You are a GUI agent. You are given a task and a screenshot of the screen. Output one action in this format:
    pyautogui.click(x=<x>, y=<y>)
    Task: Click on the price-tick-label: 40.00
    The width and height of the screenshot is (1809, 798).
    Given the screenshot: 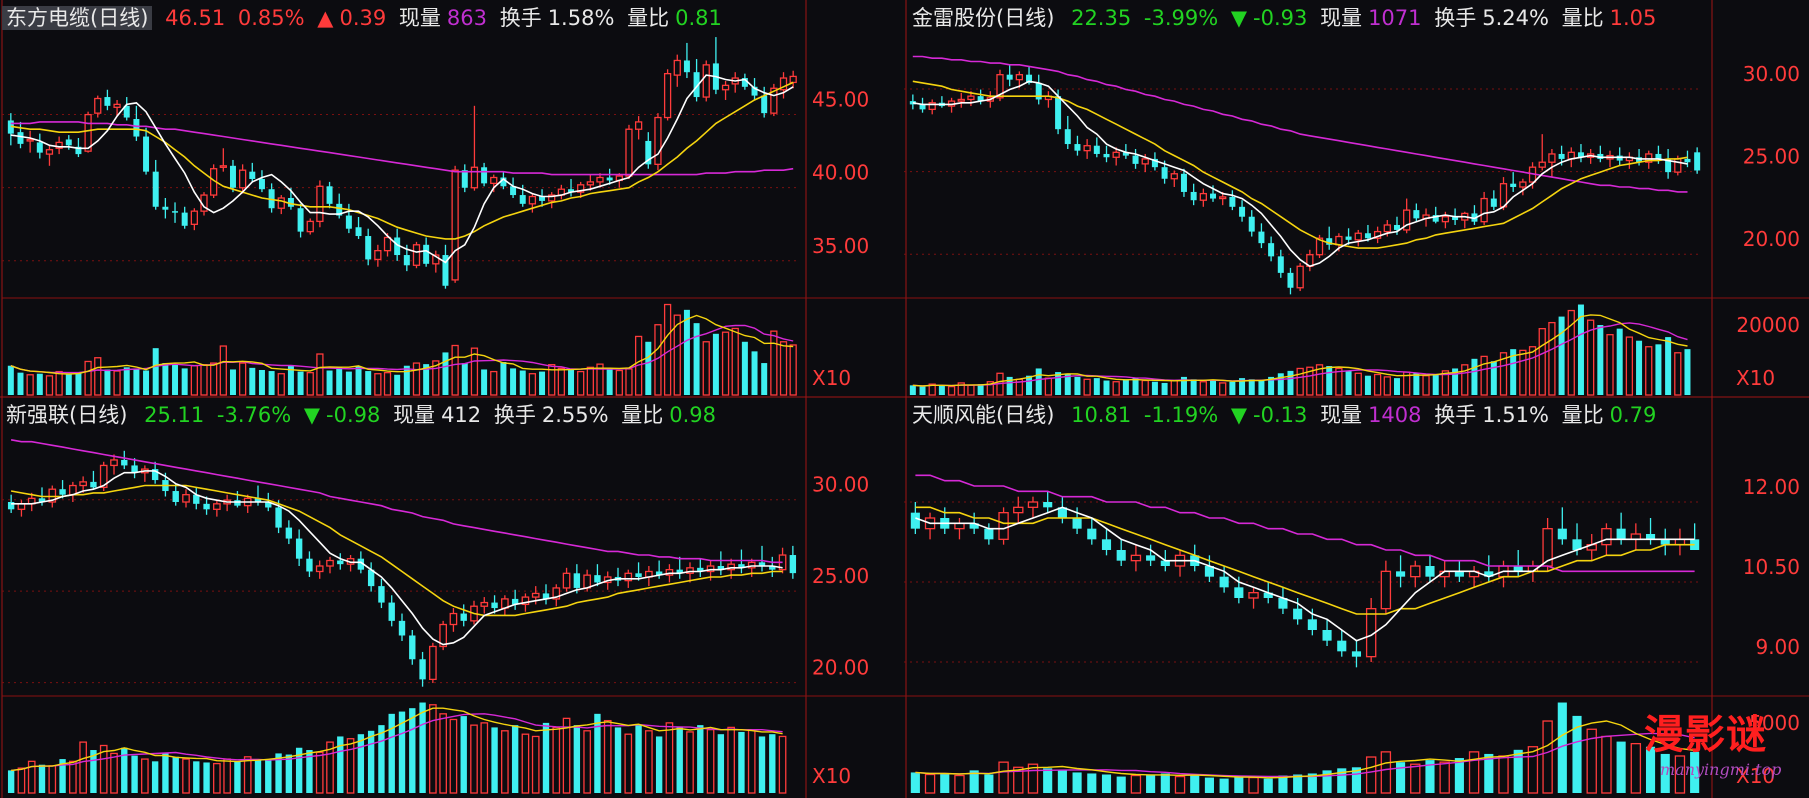 What is the action you would take?
    pyautogui.click(x=840, y=173)
    